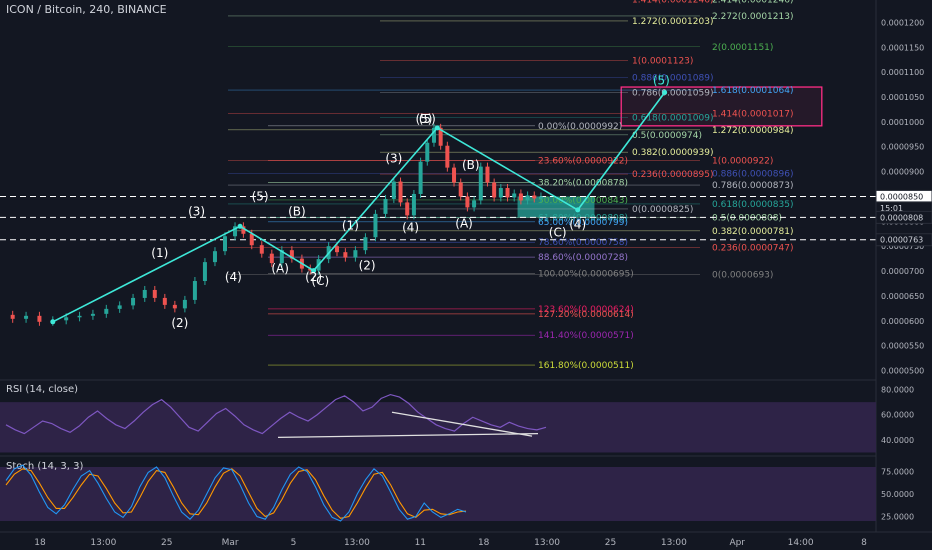  What do you see at coordinates (752, 175) in the screenshot?
I see `fib-ext-label: 0.886(0.0000896)` at bounding box center [752, 175].